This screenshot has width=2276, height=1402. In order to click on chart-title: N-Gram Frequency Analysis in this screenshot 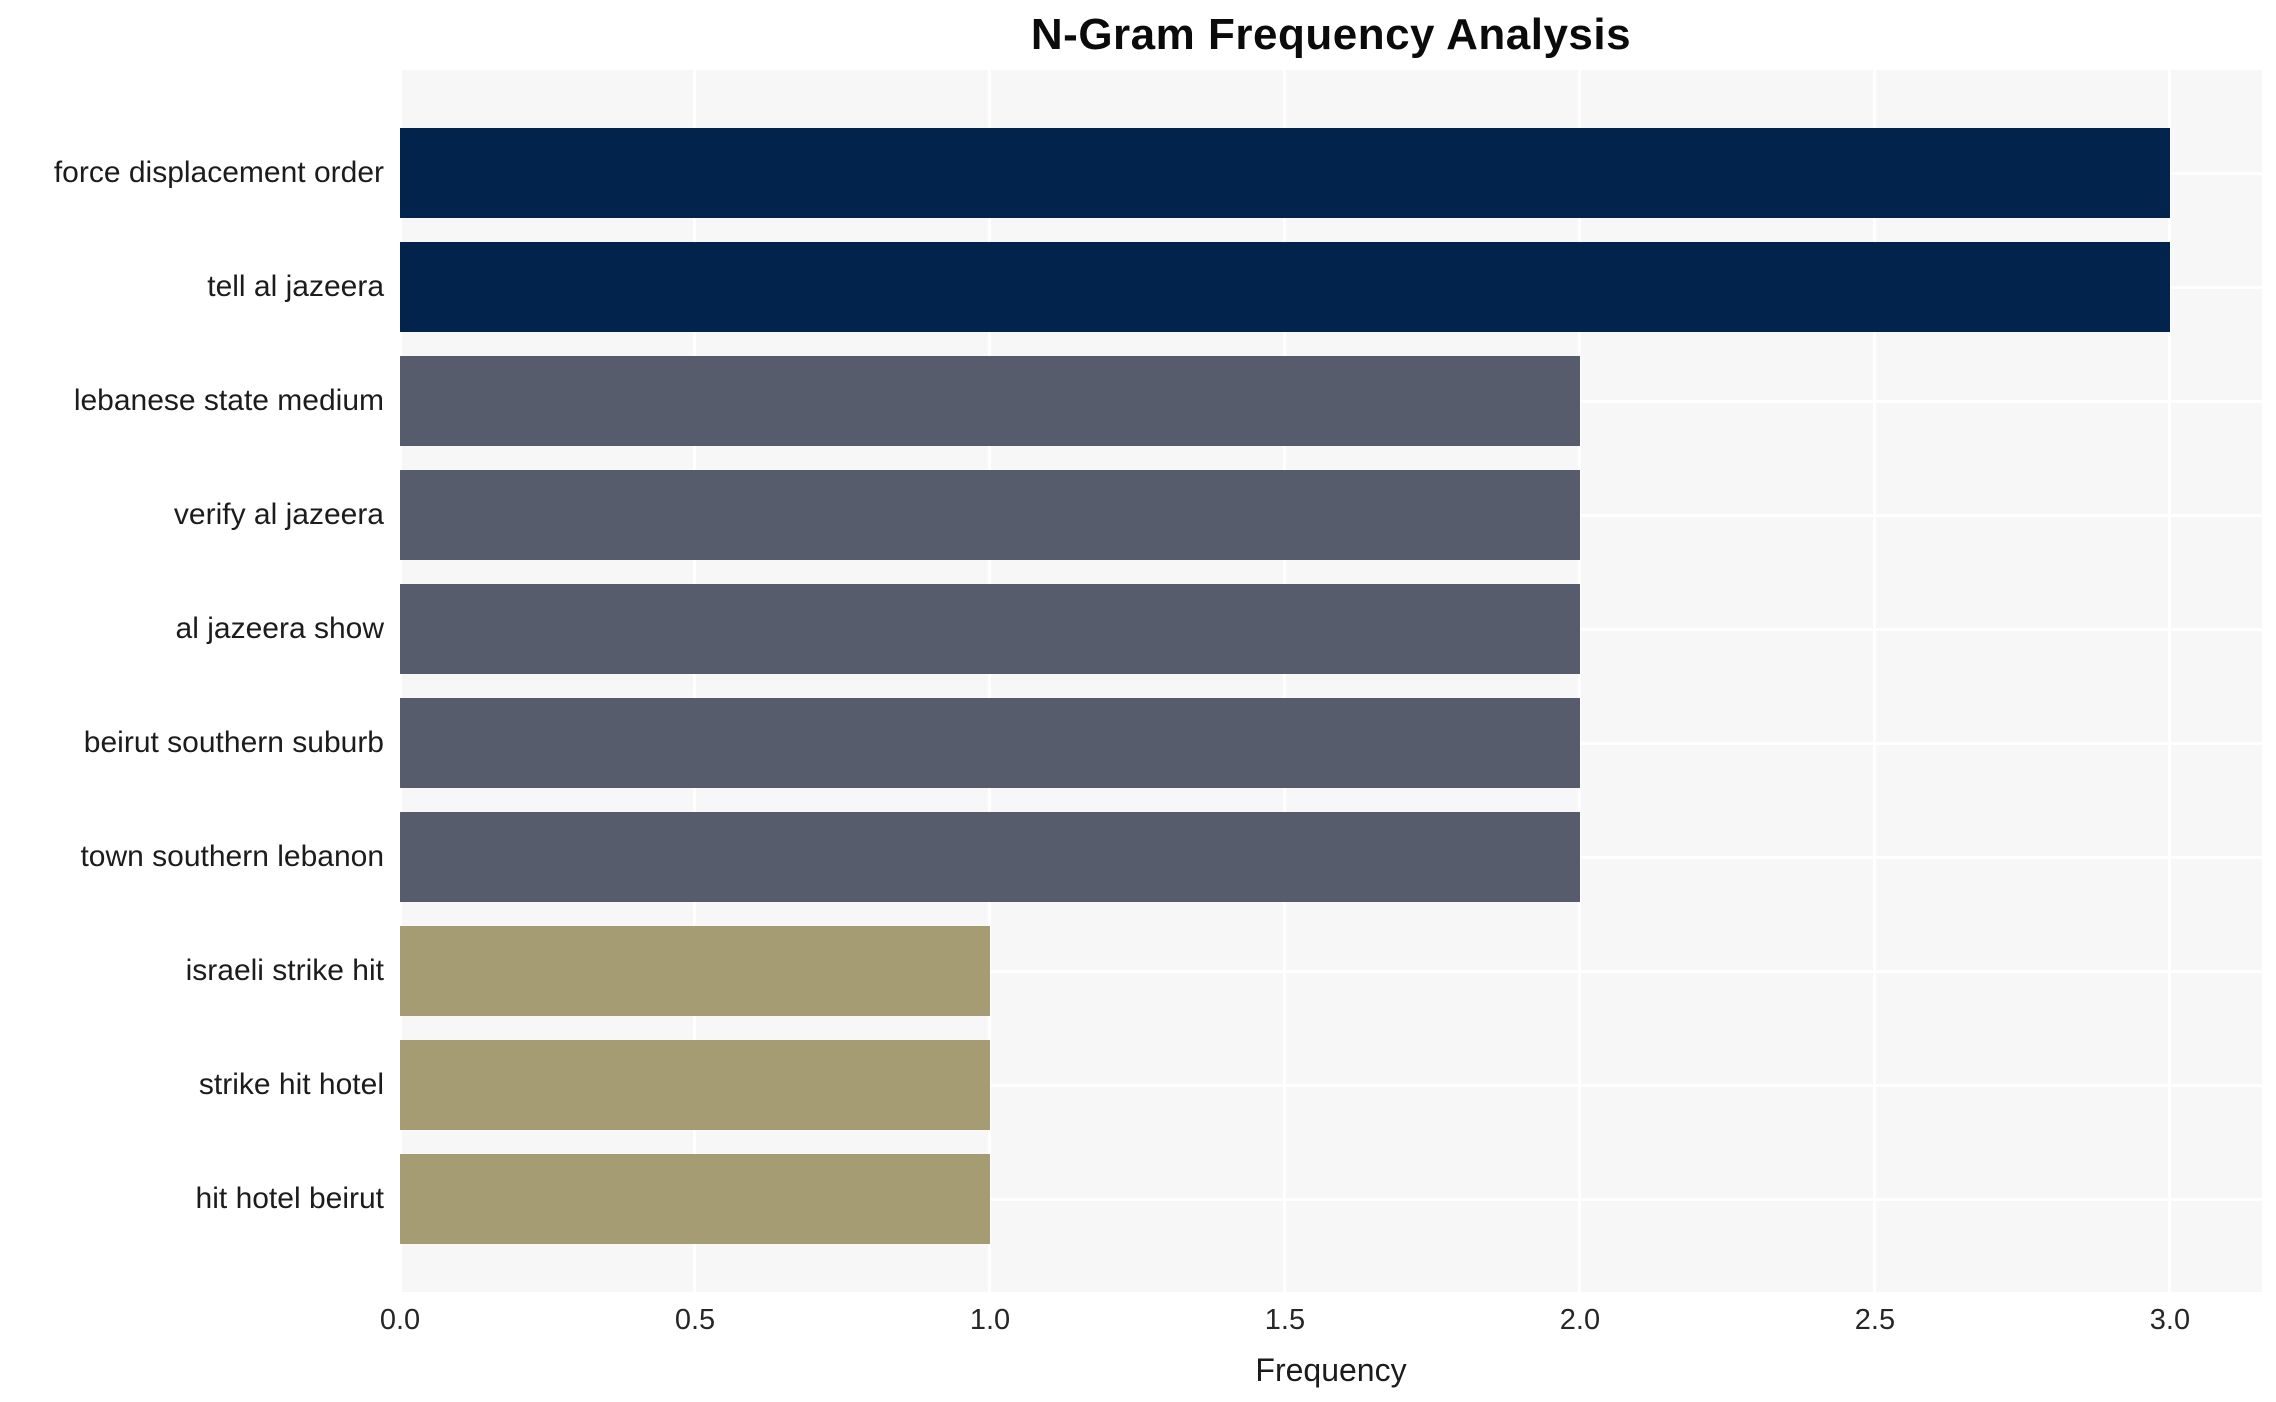, I will do `click(1331, 34)`.